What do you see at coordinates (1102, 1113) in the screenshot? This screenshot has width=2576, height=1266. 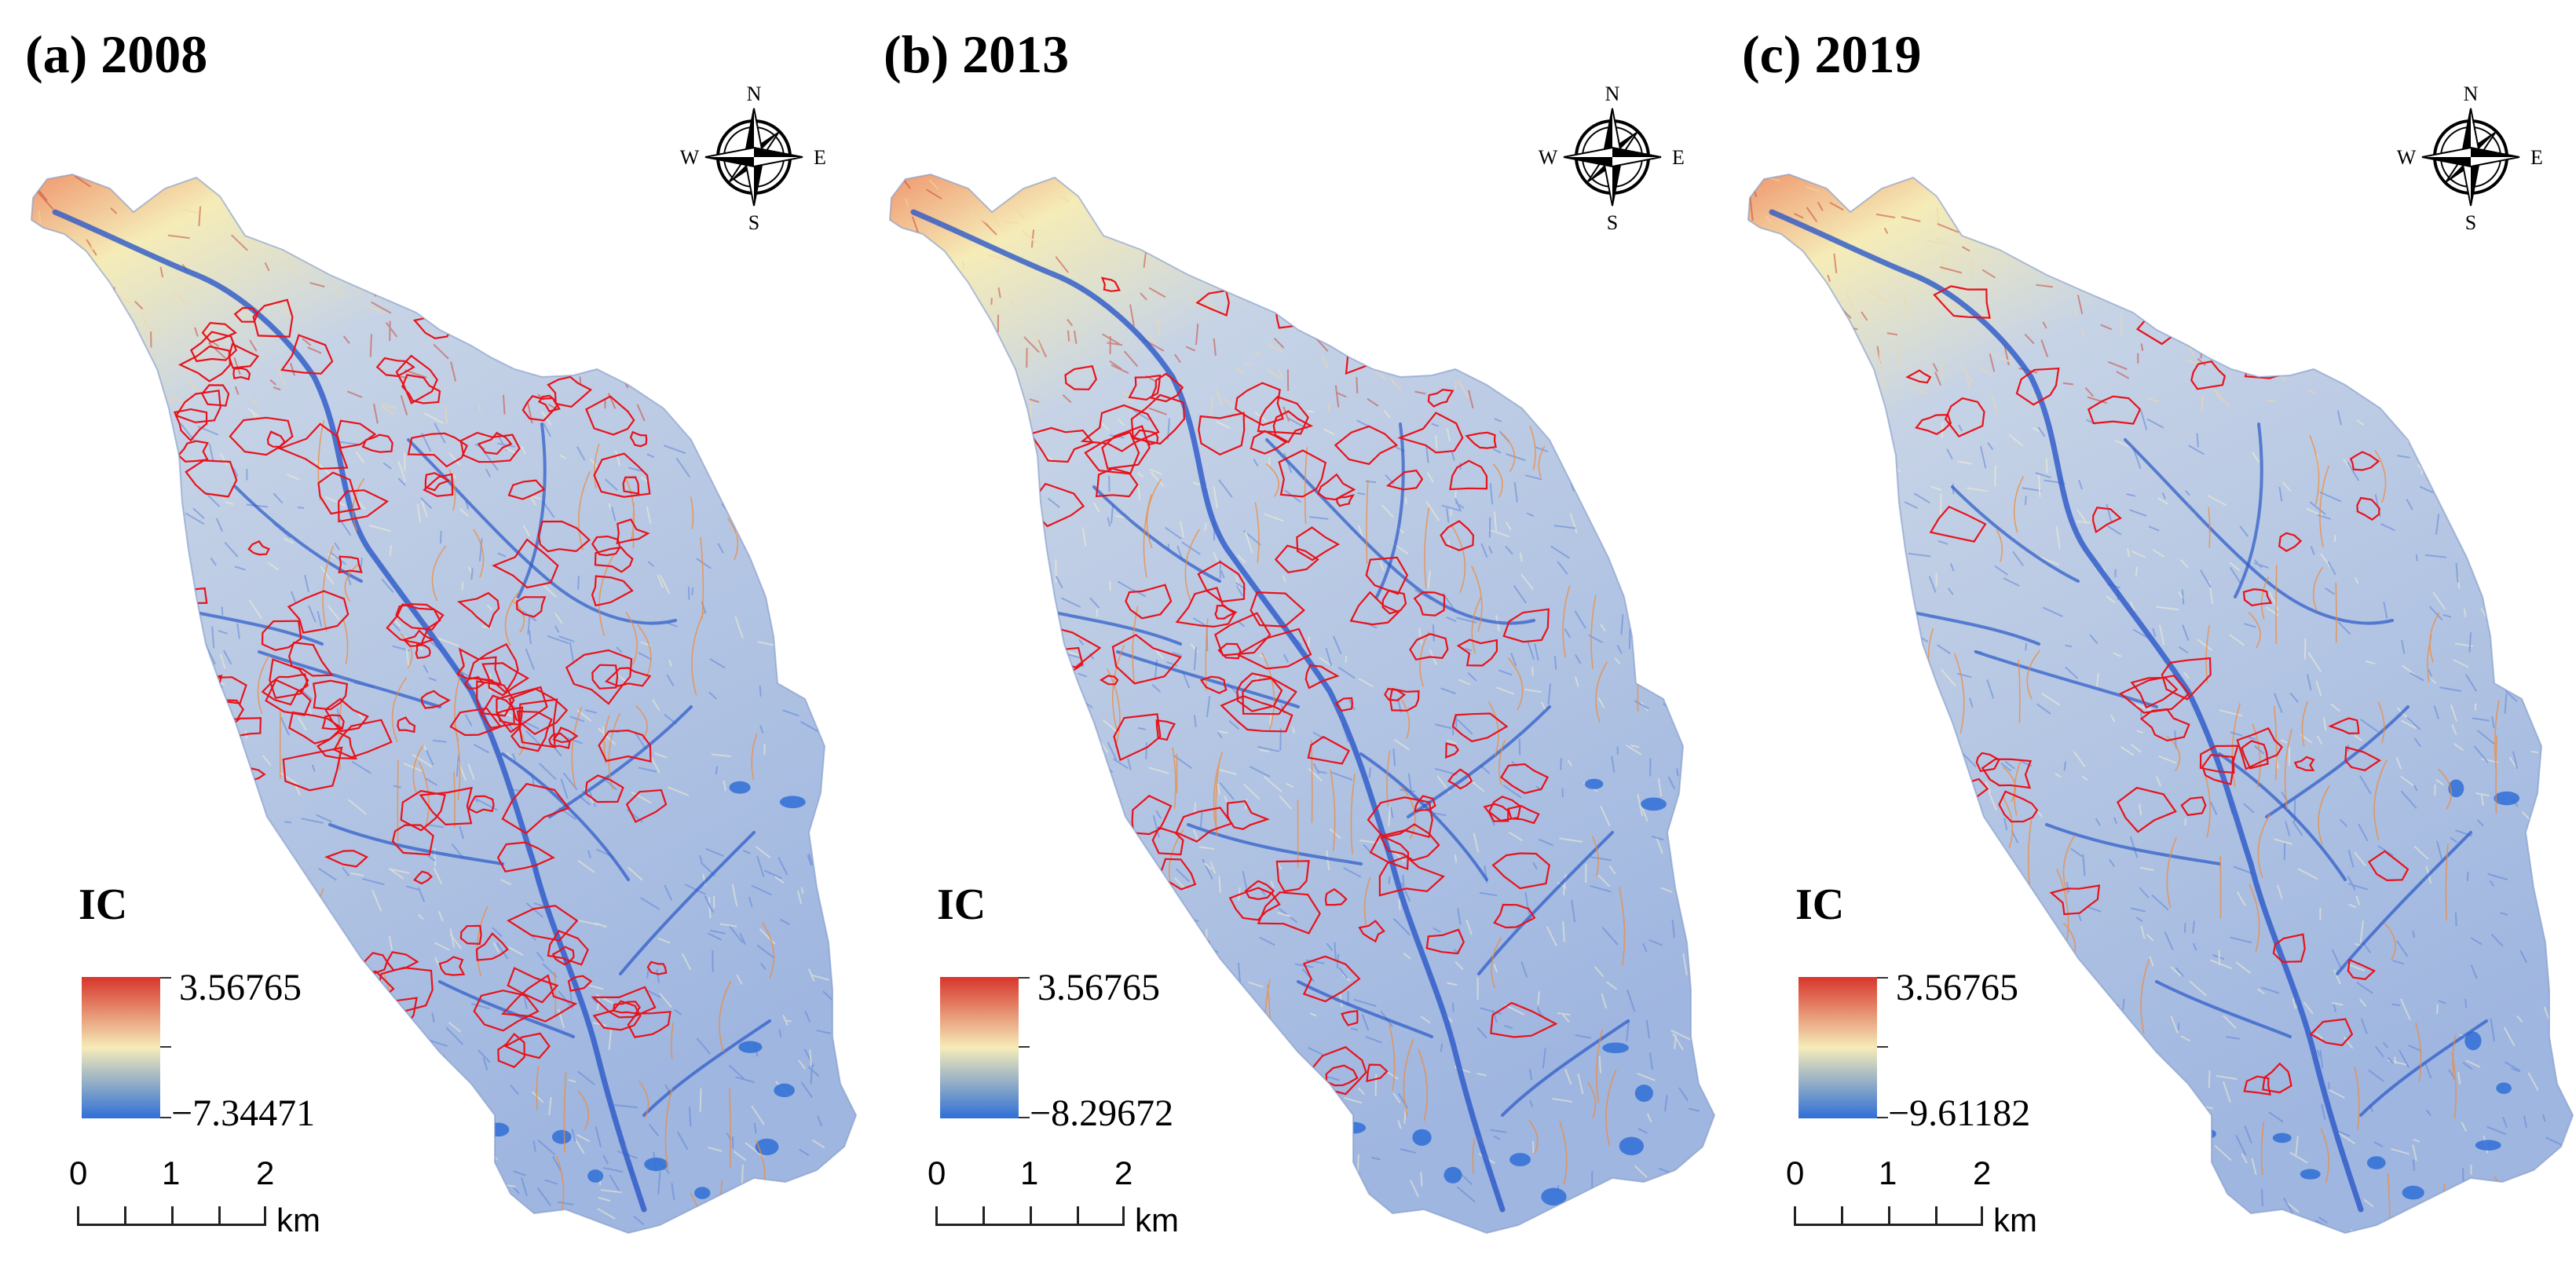 I see `legend-min-value: −8.29672` at bounding box center [1102, 1113].